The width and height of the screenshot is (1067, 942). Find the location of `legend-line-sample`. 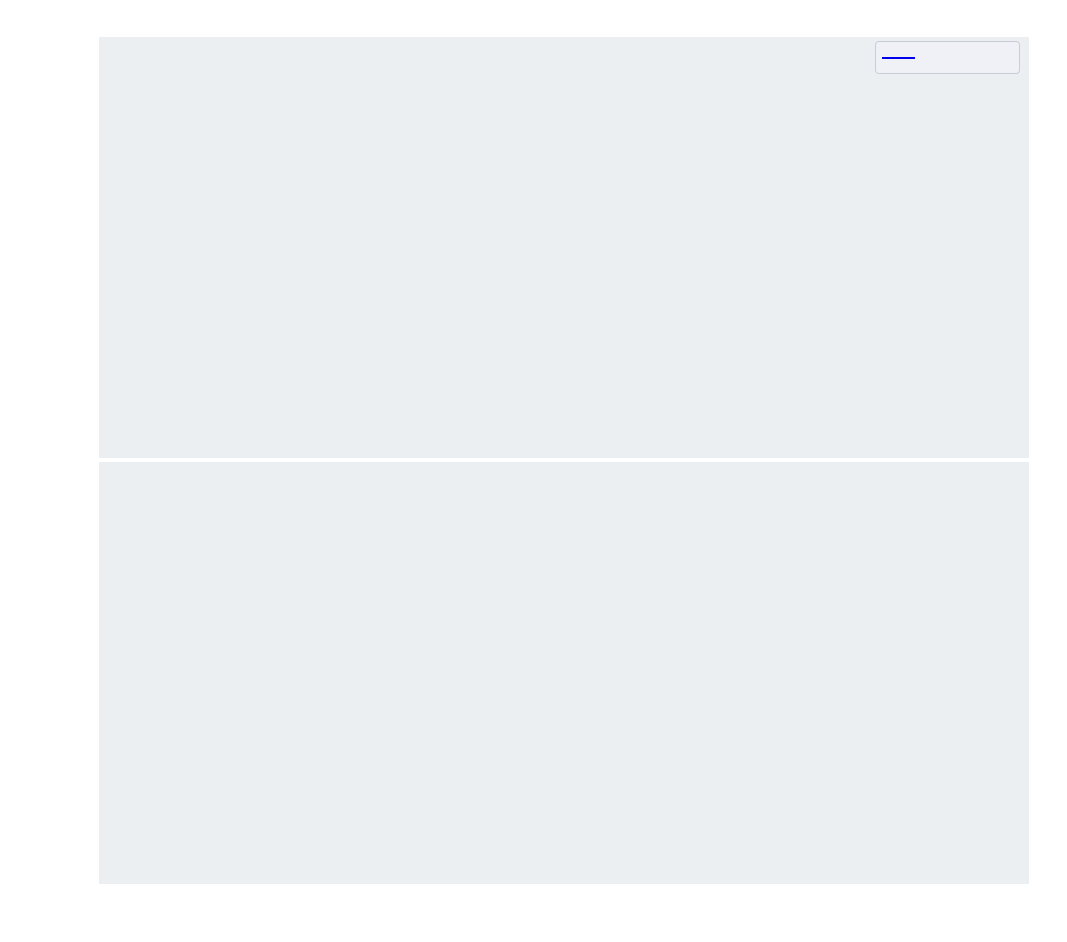

legend-line-sample is located at coordinates (898, 57).